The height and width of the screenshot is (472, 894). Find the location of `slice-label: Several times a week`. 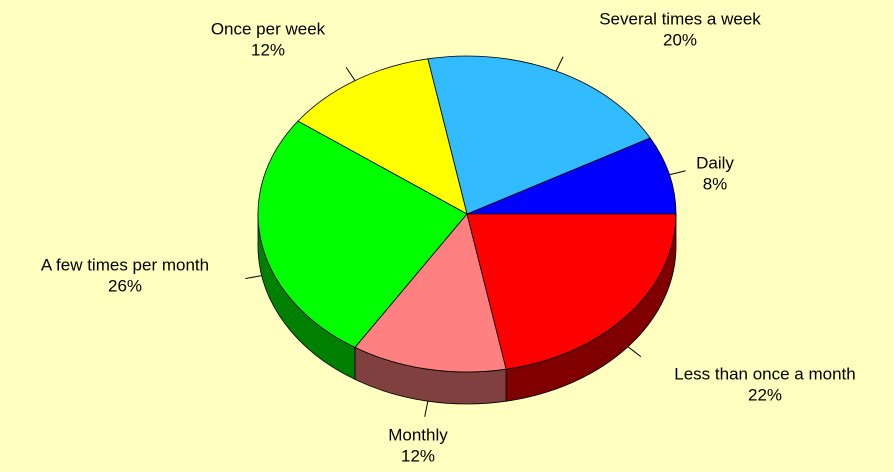

slice-label: Several times a week is located at coordinates (680, 18).